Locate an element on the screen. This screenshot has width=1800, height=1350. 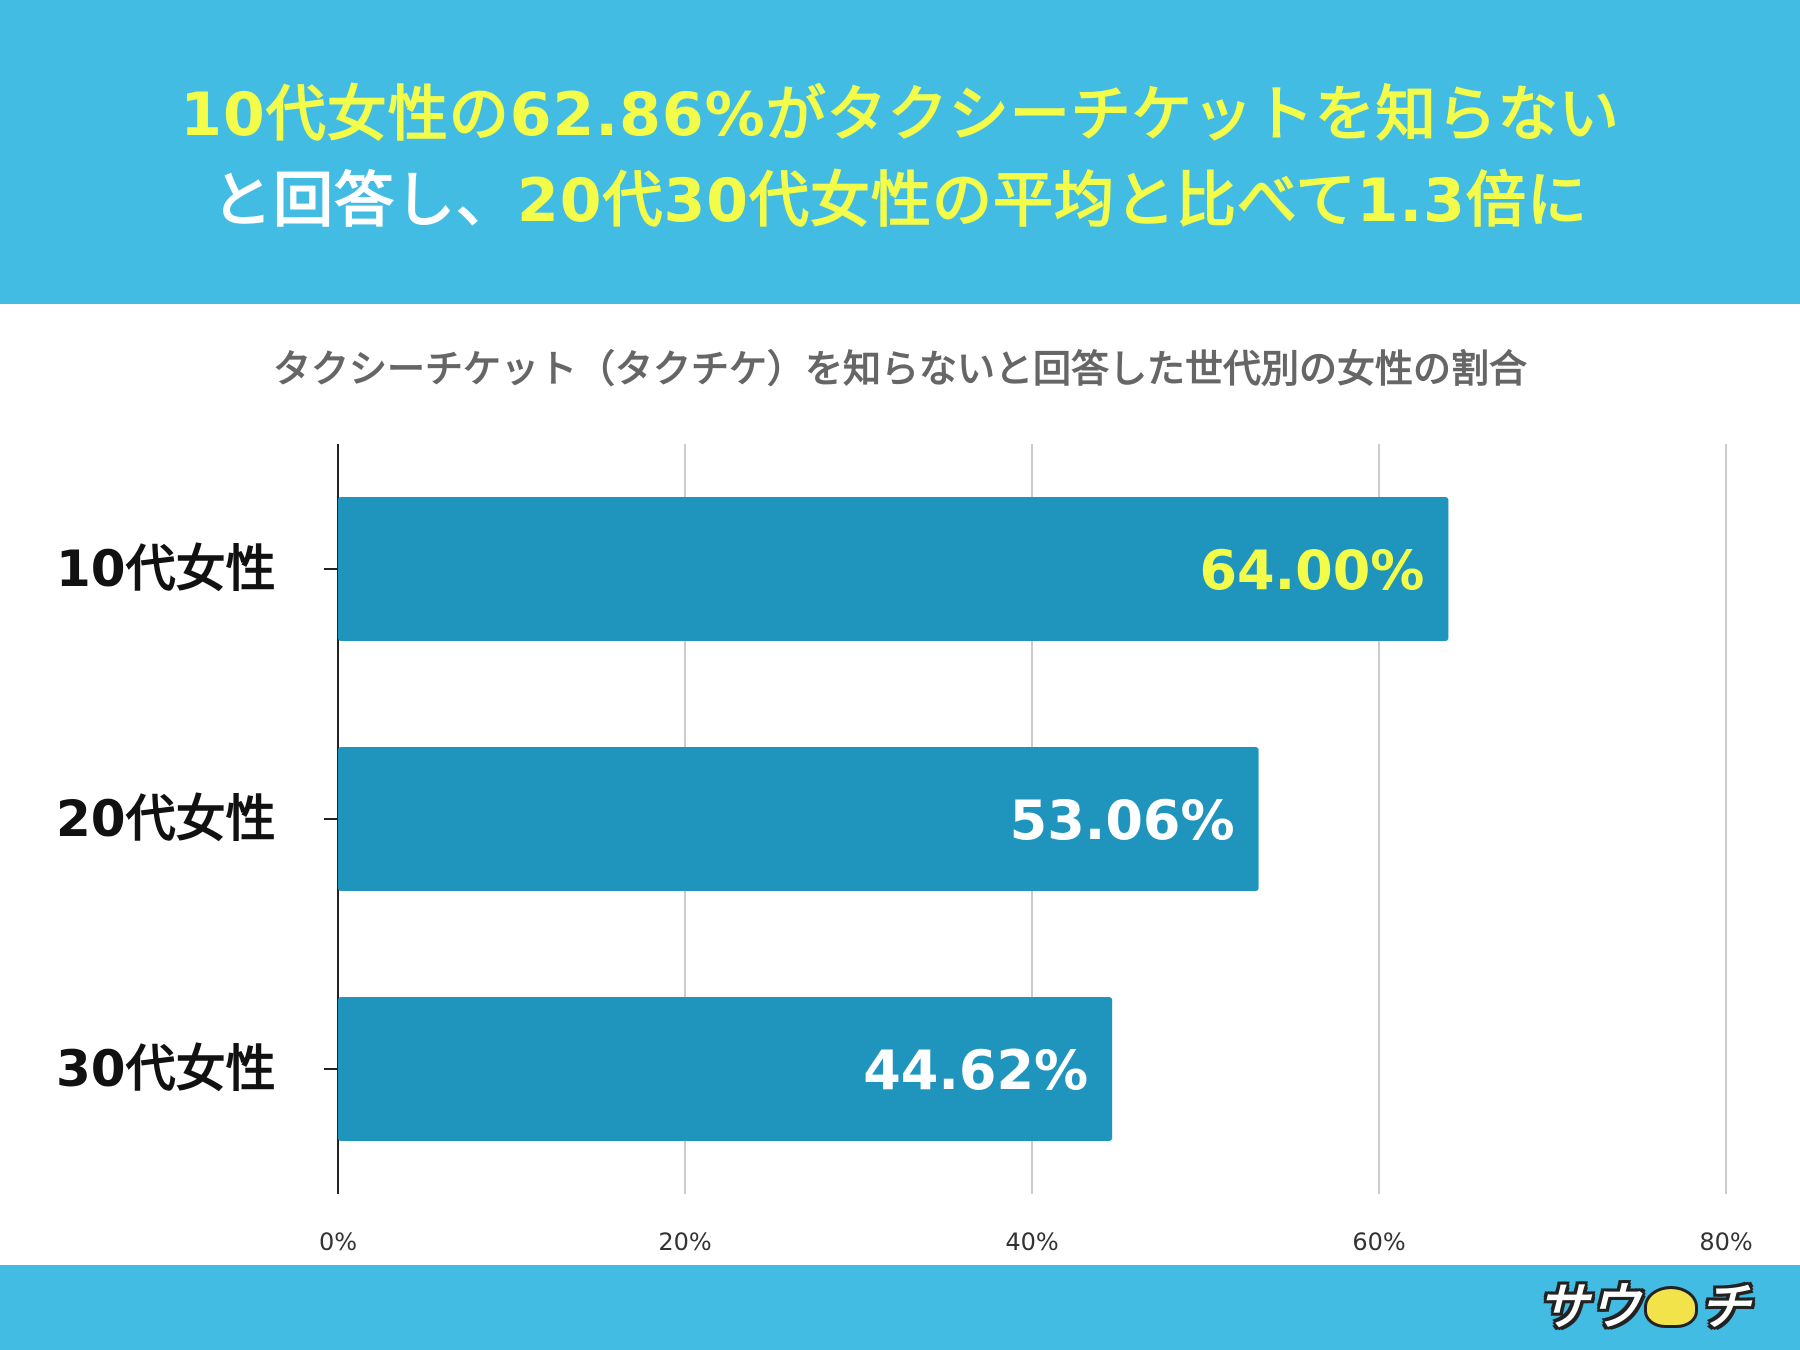
category-label: 10代女性 is located at coordinates (166, 569).